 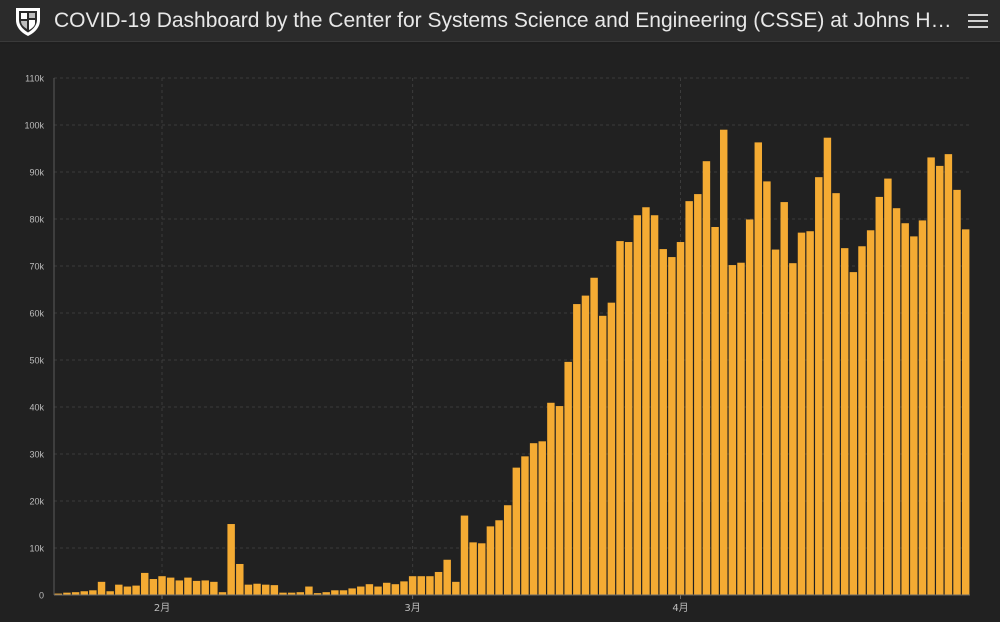 I want to click on y-tick-label: 50k, so click(x=36, y=361).